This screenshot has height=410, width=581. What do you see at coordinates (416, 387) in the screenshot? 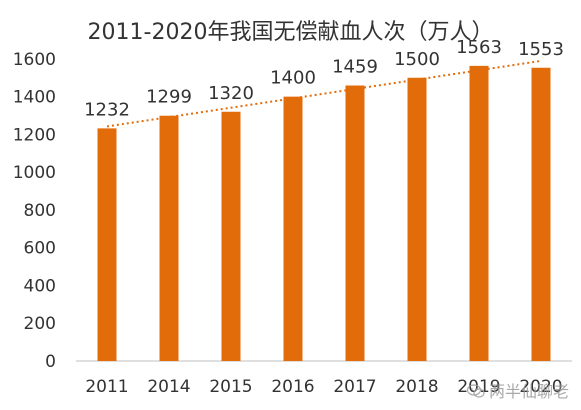
I see `x-tick-label: 2018` at bounding box center [416, 387].